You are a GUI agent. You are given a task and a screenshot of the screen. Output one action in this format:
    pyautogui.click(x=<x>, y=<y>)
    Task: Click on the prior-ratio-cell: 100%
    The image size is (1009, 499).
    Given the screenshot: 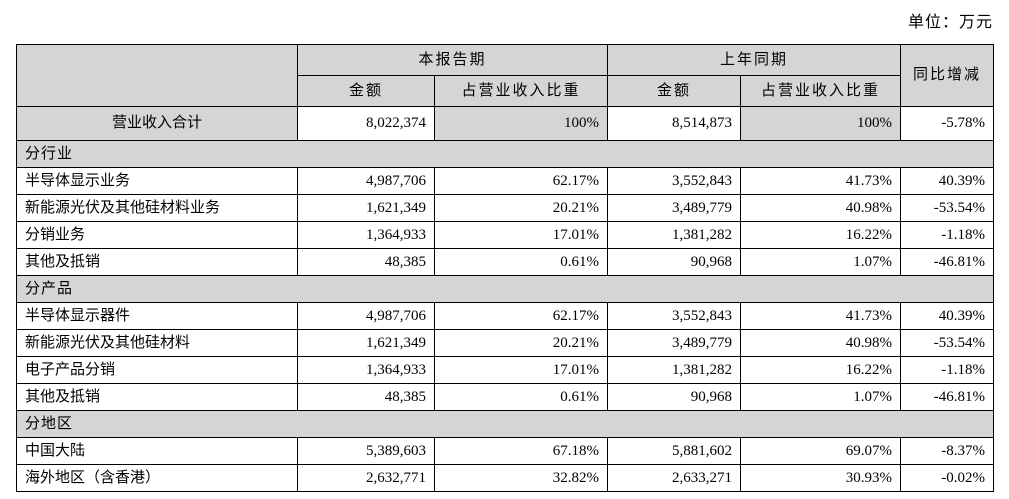 What is the action you would take?
    pyautogui.click(x=821, y=123)
    